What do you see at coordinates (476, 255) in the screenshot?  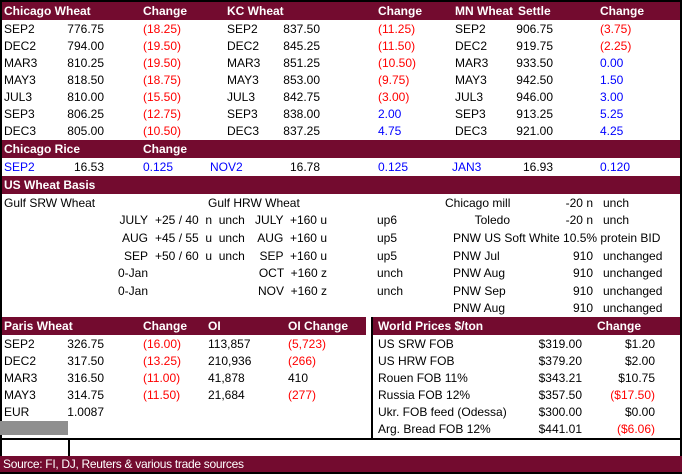 I see `pnw-label: PNW Jul` at bounding box center [476, 255].